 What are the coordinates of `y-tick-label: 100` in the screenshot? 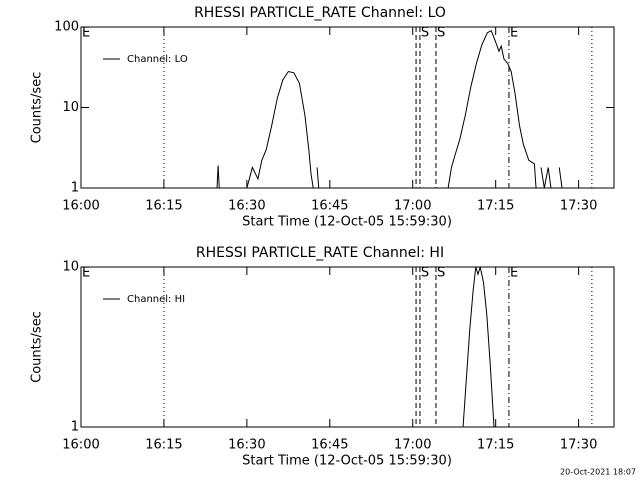 It's located at (66, 27).